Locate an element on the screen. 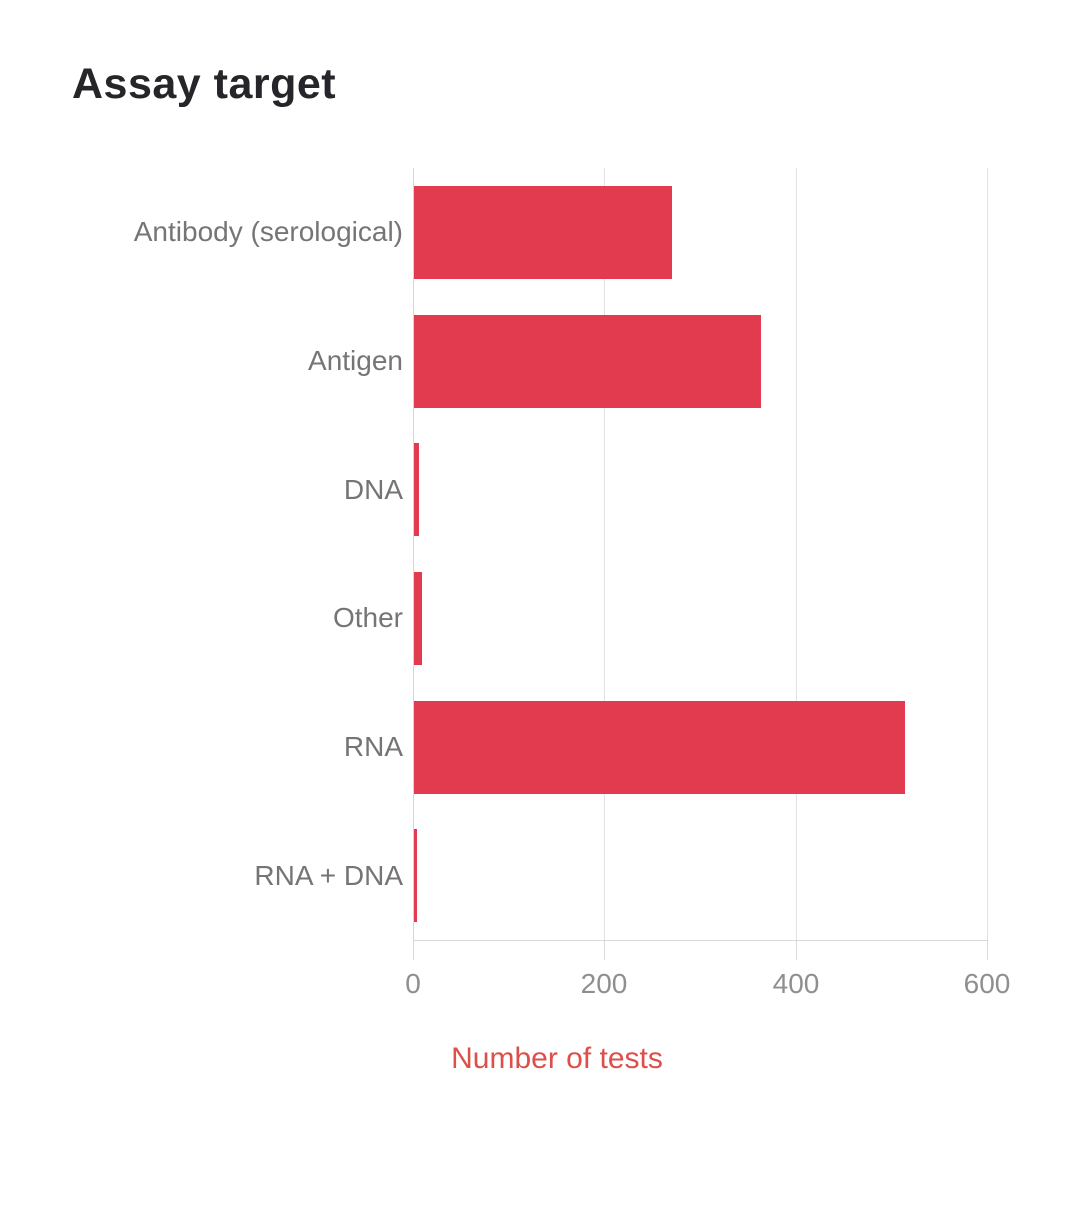 This screenshot has height=1229, width=1080. bar-rna is located at coordinates (659, 747).